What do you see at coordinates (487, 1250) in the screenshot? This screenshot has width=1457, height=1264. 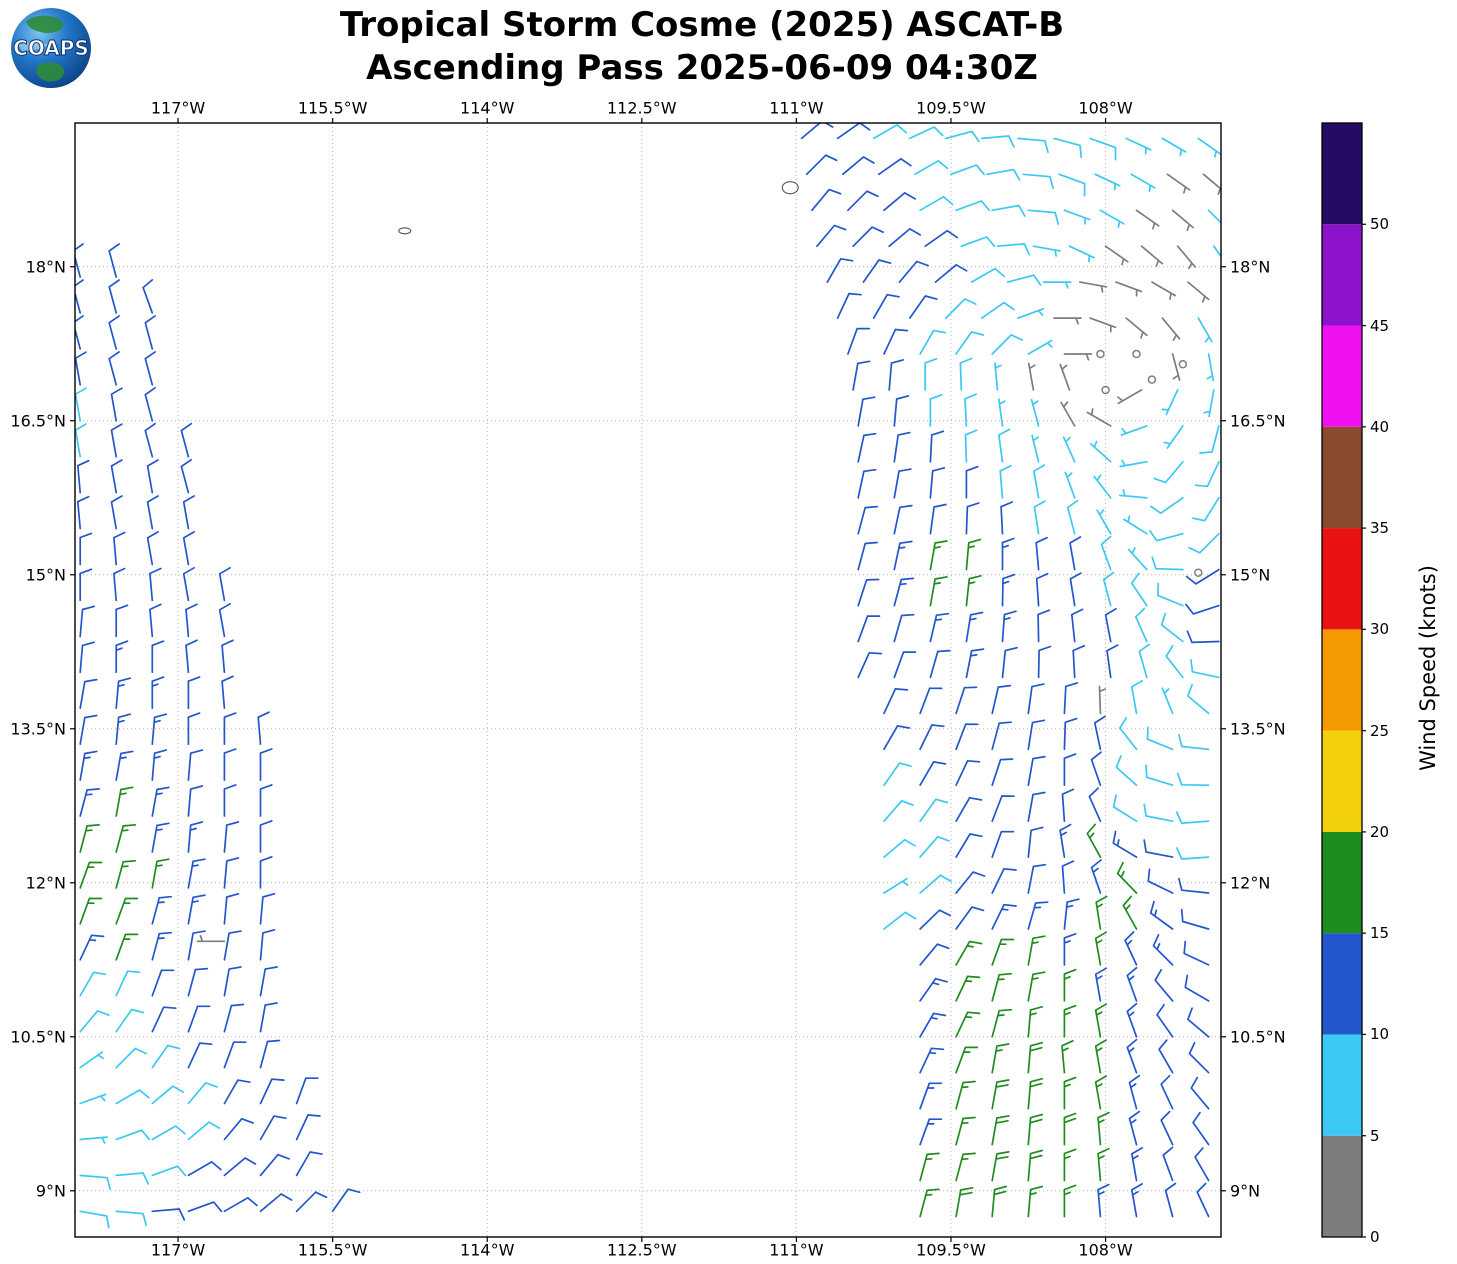 I see `x-tick-label-bottom: 114°W` at bounding box center [487, 1250].